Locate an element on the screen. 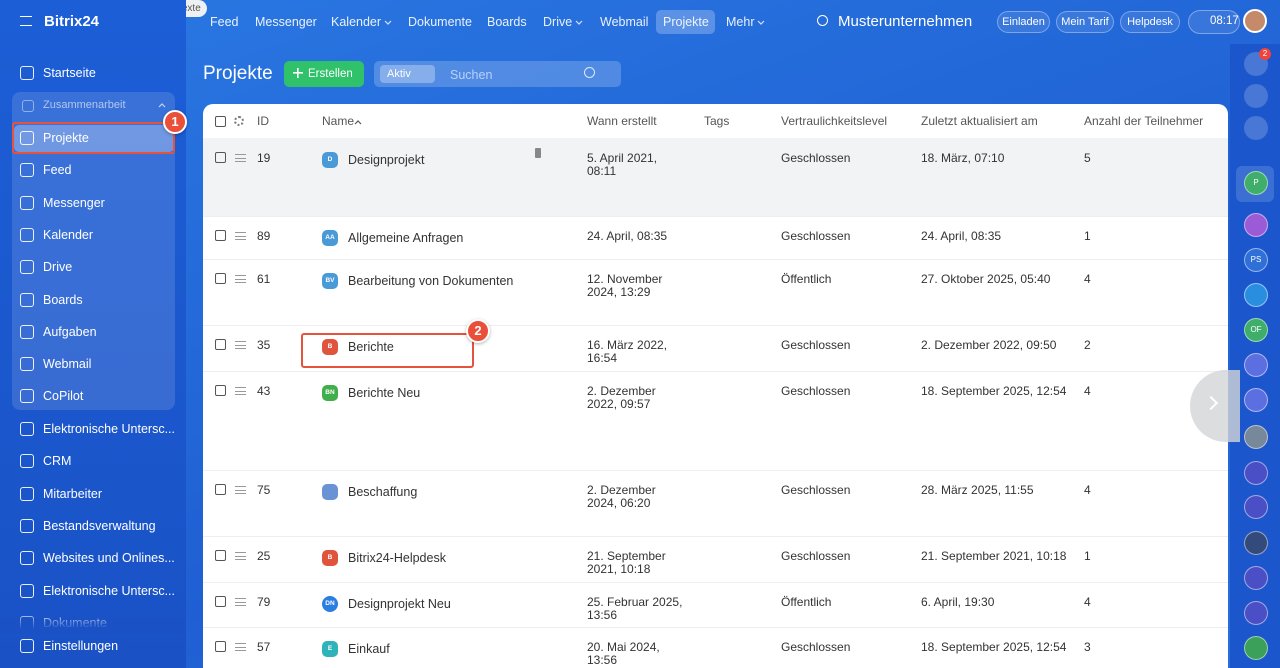 This screenshot has width=1280, height=668. plus is located at coordinates (298, 73).